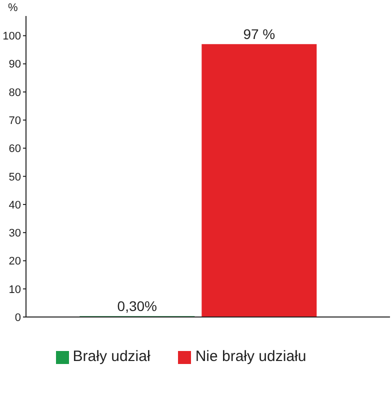 This screenshot has height=400, width=392. What do you see at coordinates (250, 356) in the screenshot?
I see `legend-label: Nie brały udziału` at bounding box center [250, 356].